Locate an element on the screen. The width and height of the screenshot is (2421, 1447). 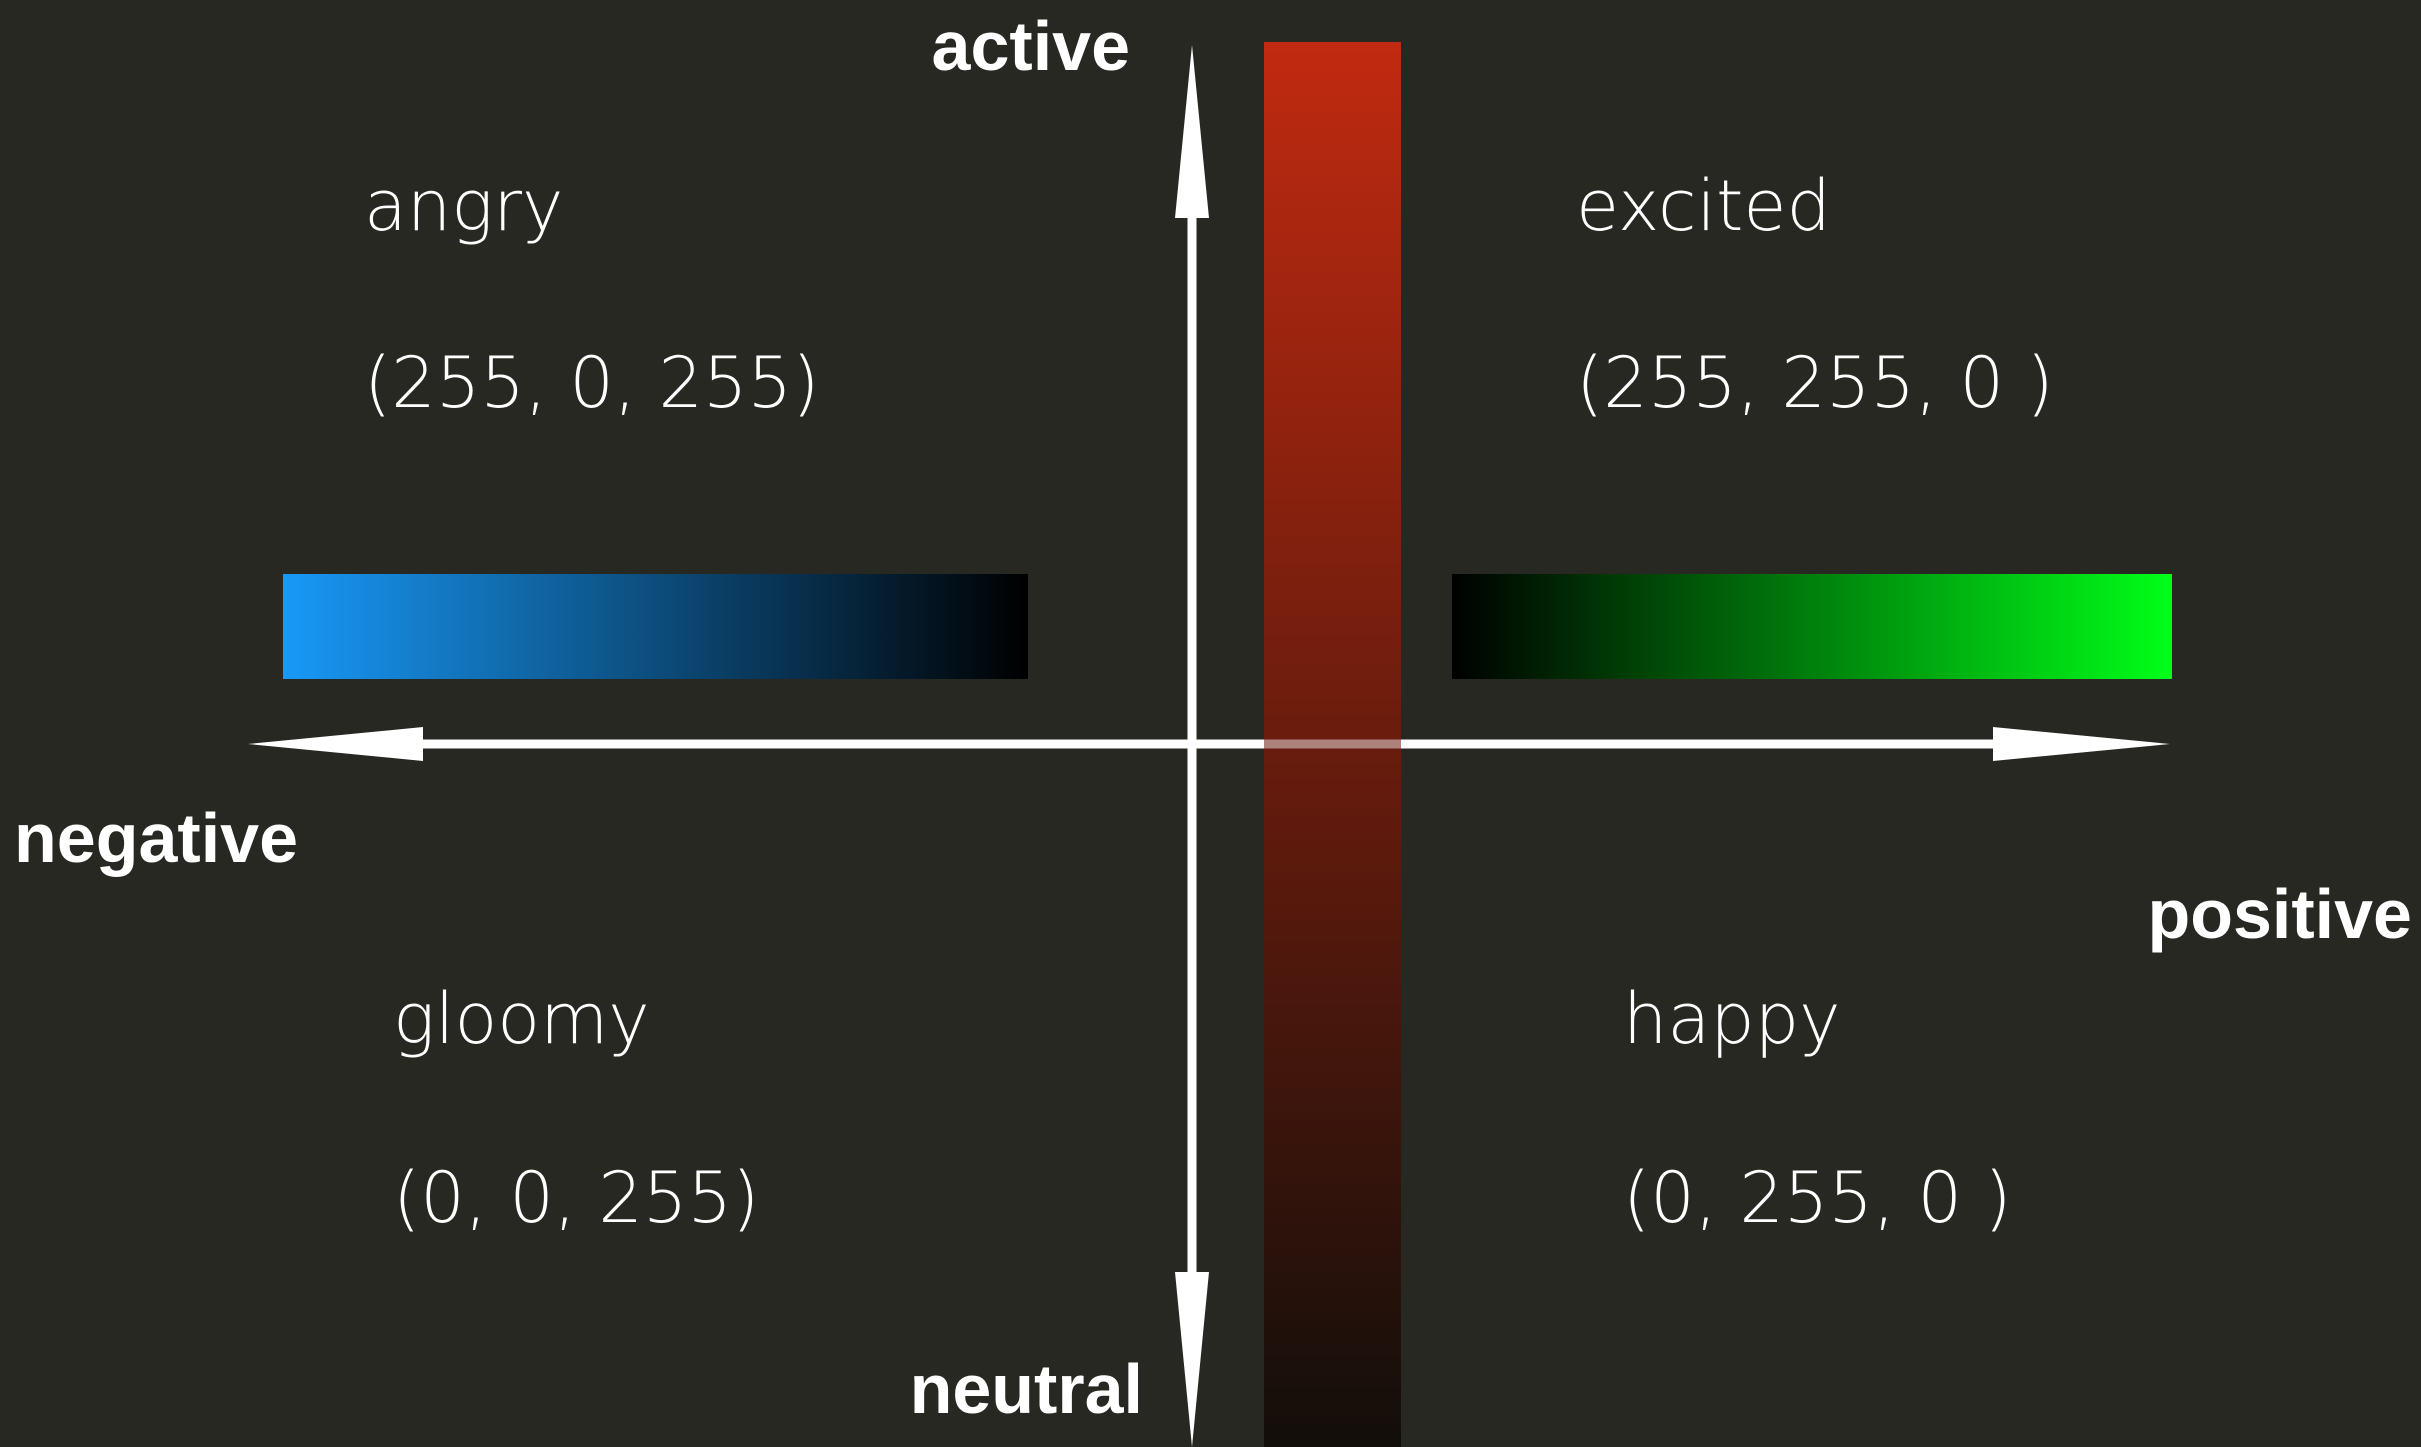
emotion-happy: happy is located at coordinates (1732, 1019).